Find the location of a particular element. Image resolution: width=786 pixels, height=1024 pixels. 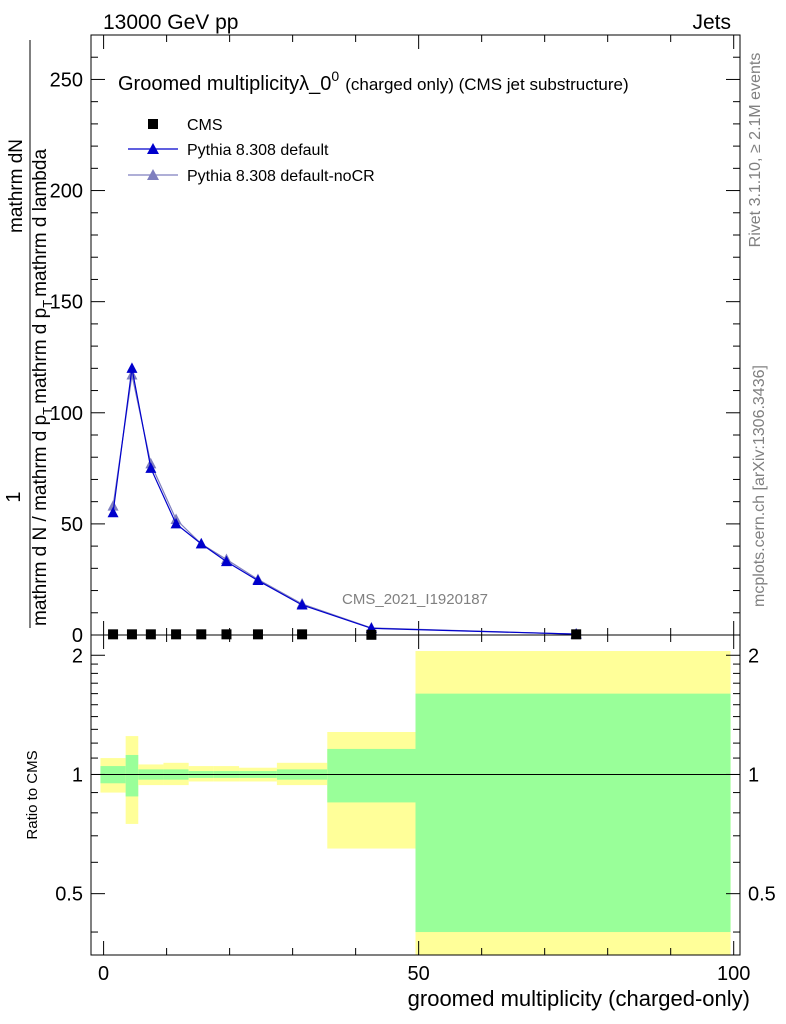

category-label: Jets is located at coordinates (711, 22).